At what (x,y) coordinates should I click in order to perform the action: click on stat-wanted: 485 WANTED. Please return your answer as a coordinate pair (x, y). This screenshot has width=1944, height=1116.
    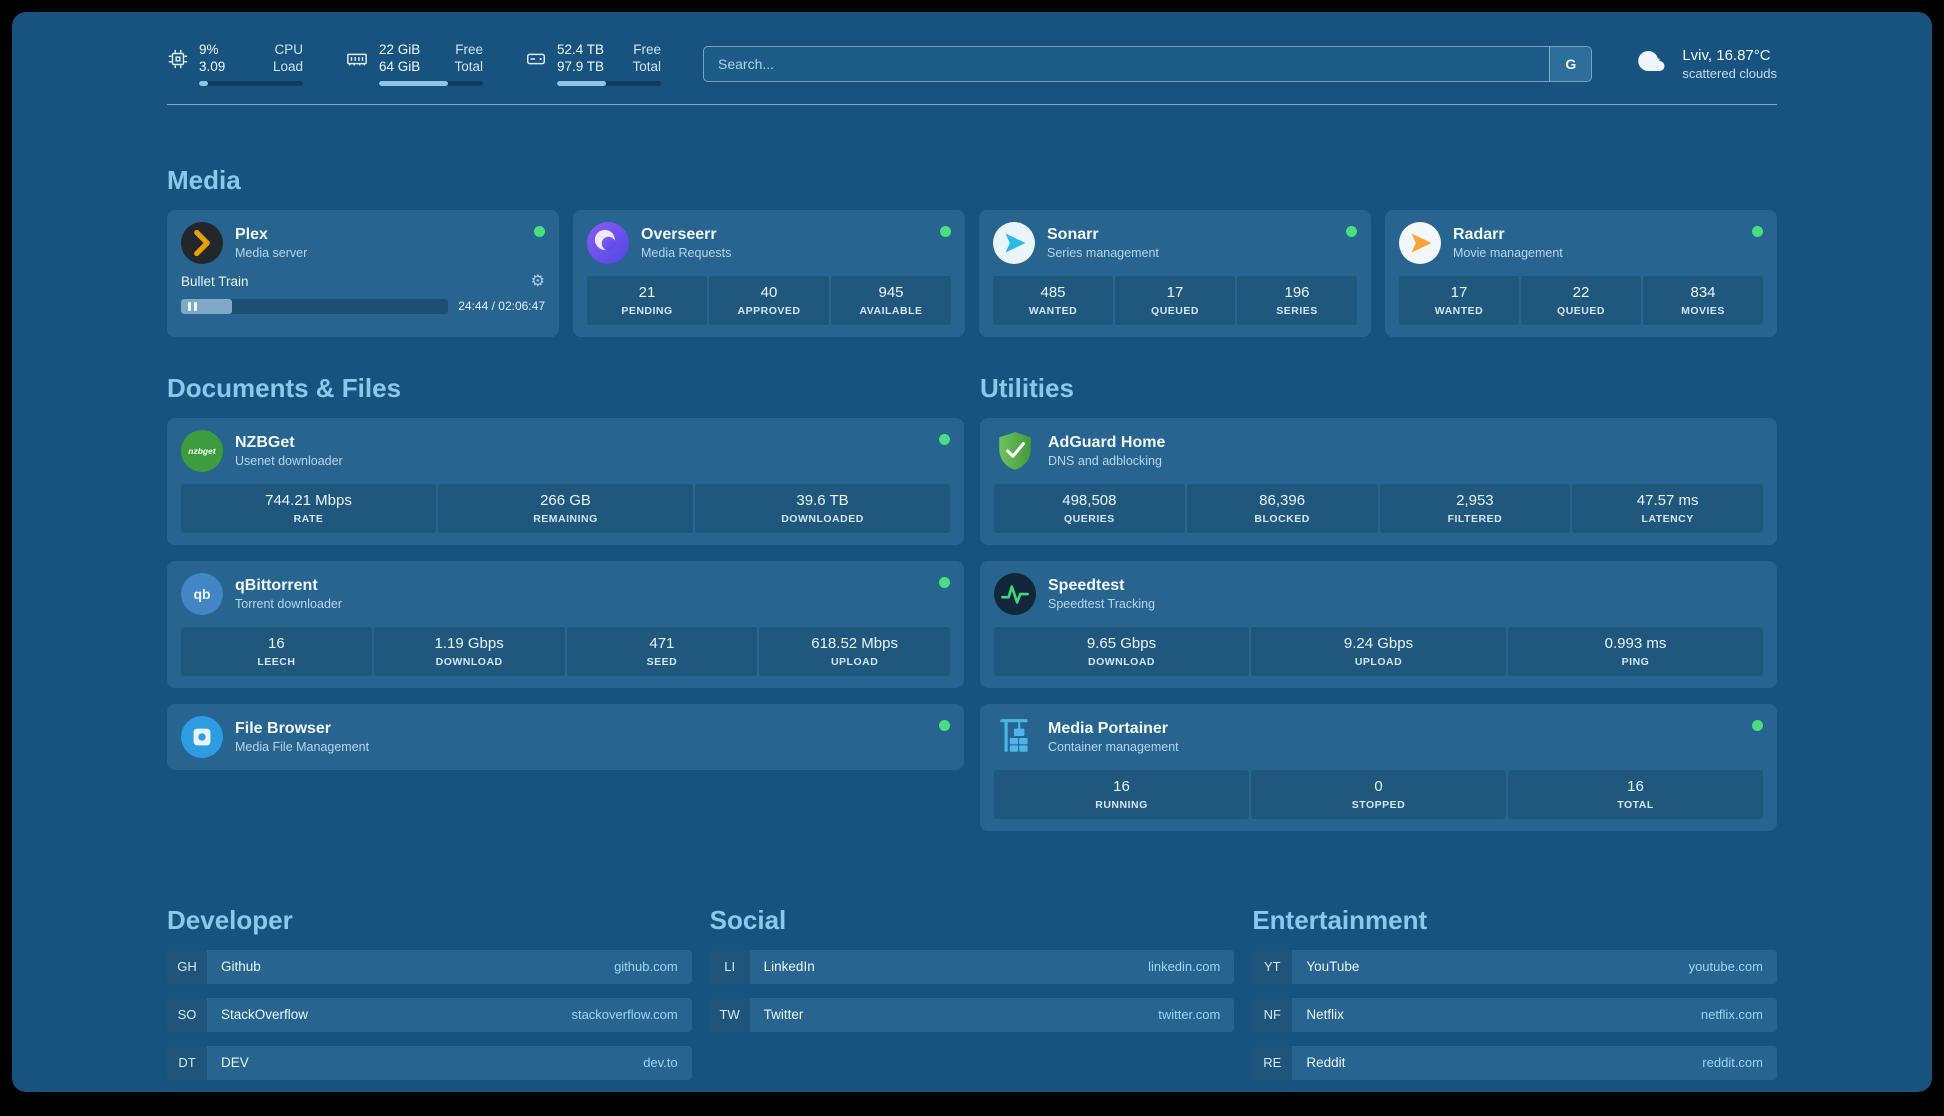
    Looking at the image, I should click on (1053, 300).